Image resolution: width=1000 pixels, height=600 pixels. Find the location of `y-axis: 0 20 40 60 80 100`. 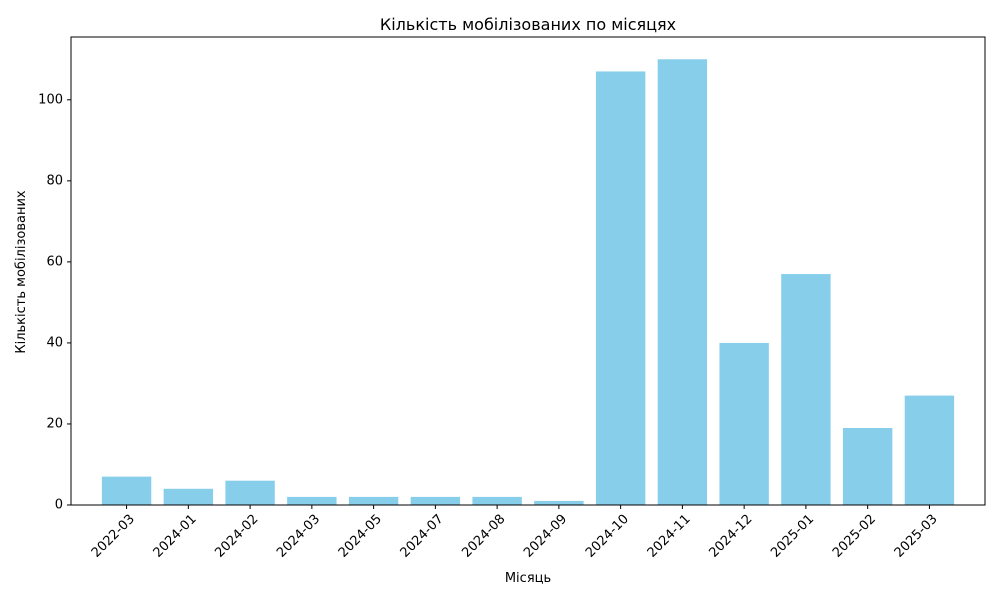

y-axis: 0 20 40 60 80 100 is located at coordinates (54, 302).